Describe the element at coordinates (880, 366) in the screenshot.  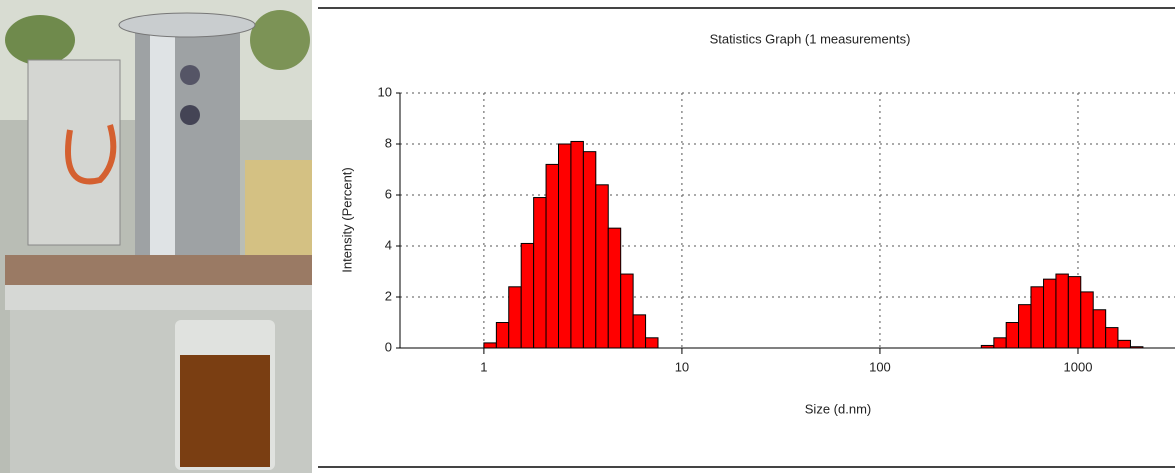
I see `x-tick-label: 100` at that location.